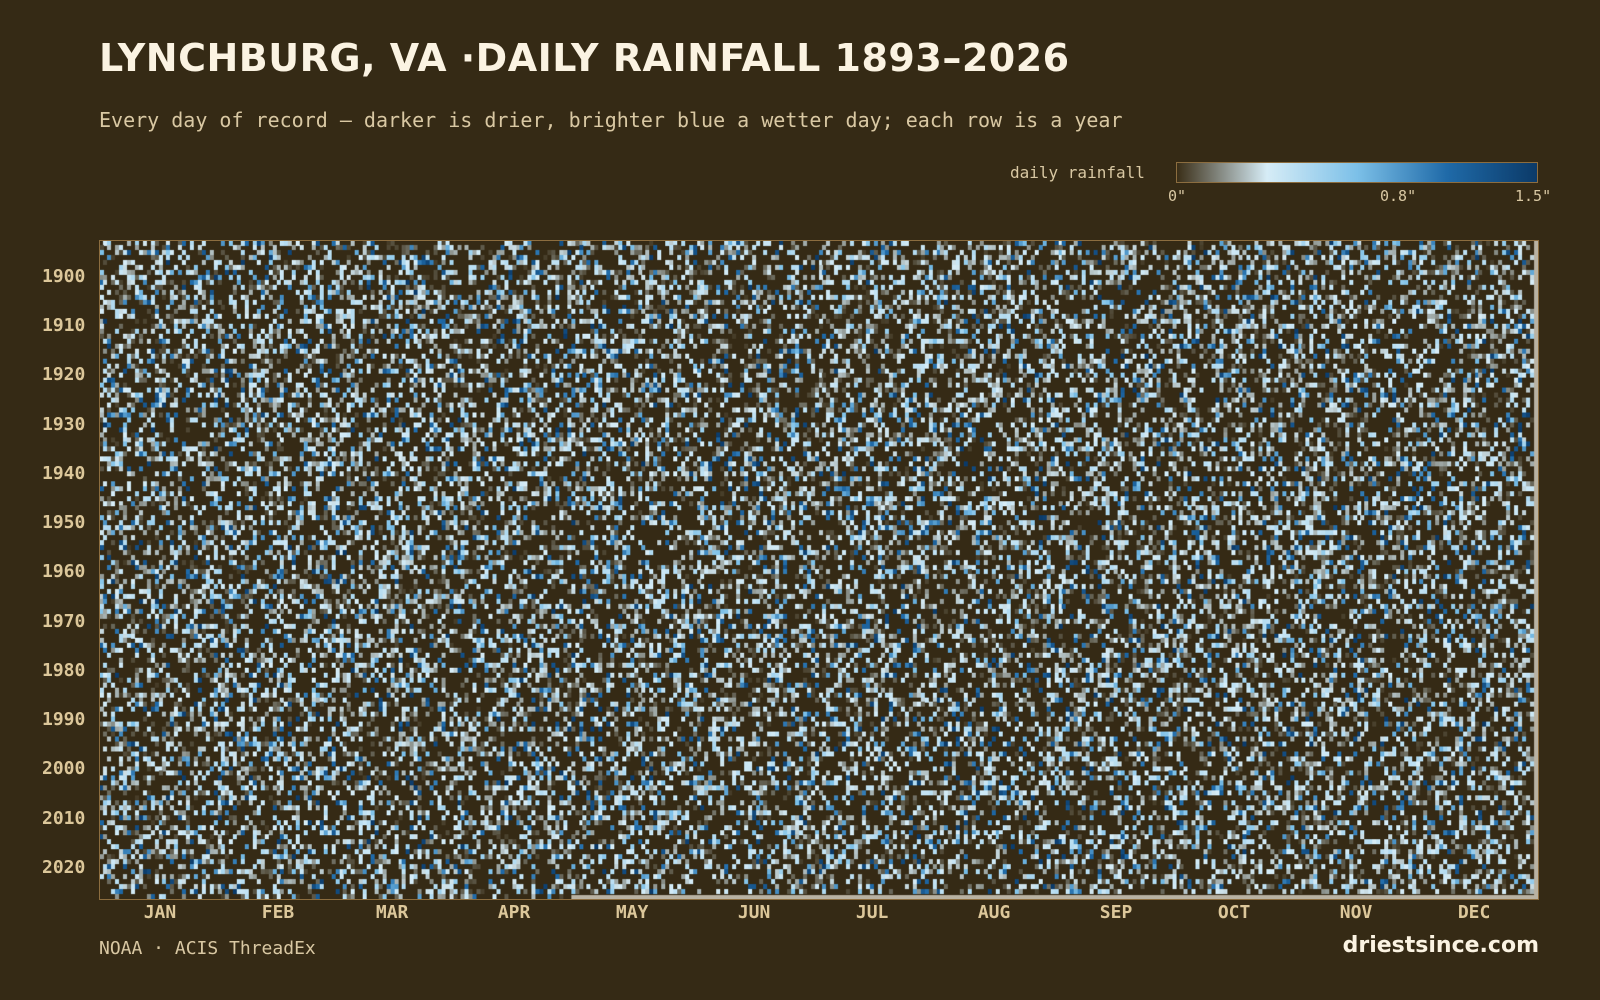  Describe the element at coordinates (1474, 912) in the screenshot. I see `month-tick-label: DEC` at that location.